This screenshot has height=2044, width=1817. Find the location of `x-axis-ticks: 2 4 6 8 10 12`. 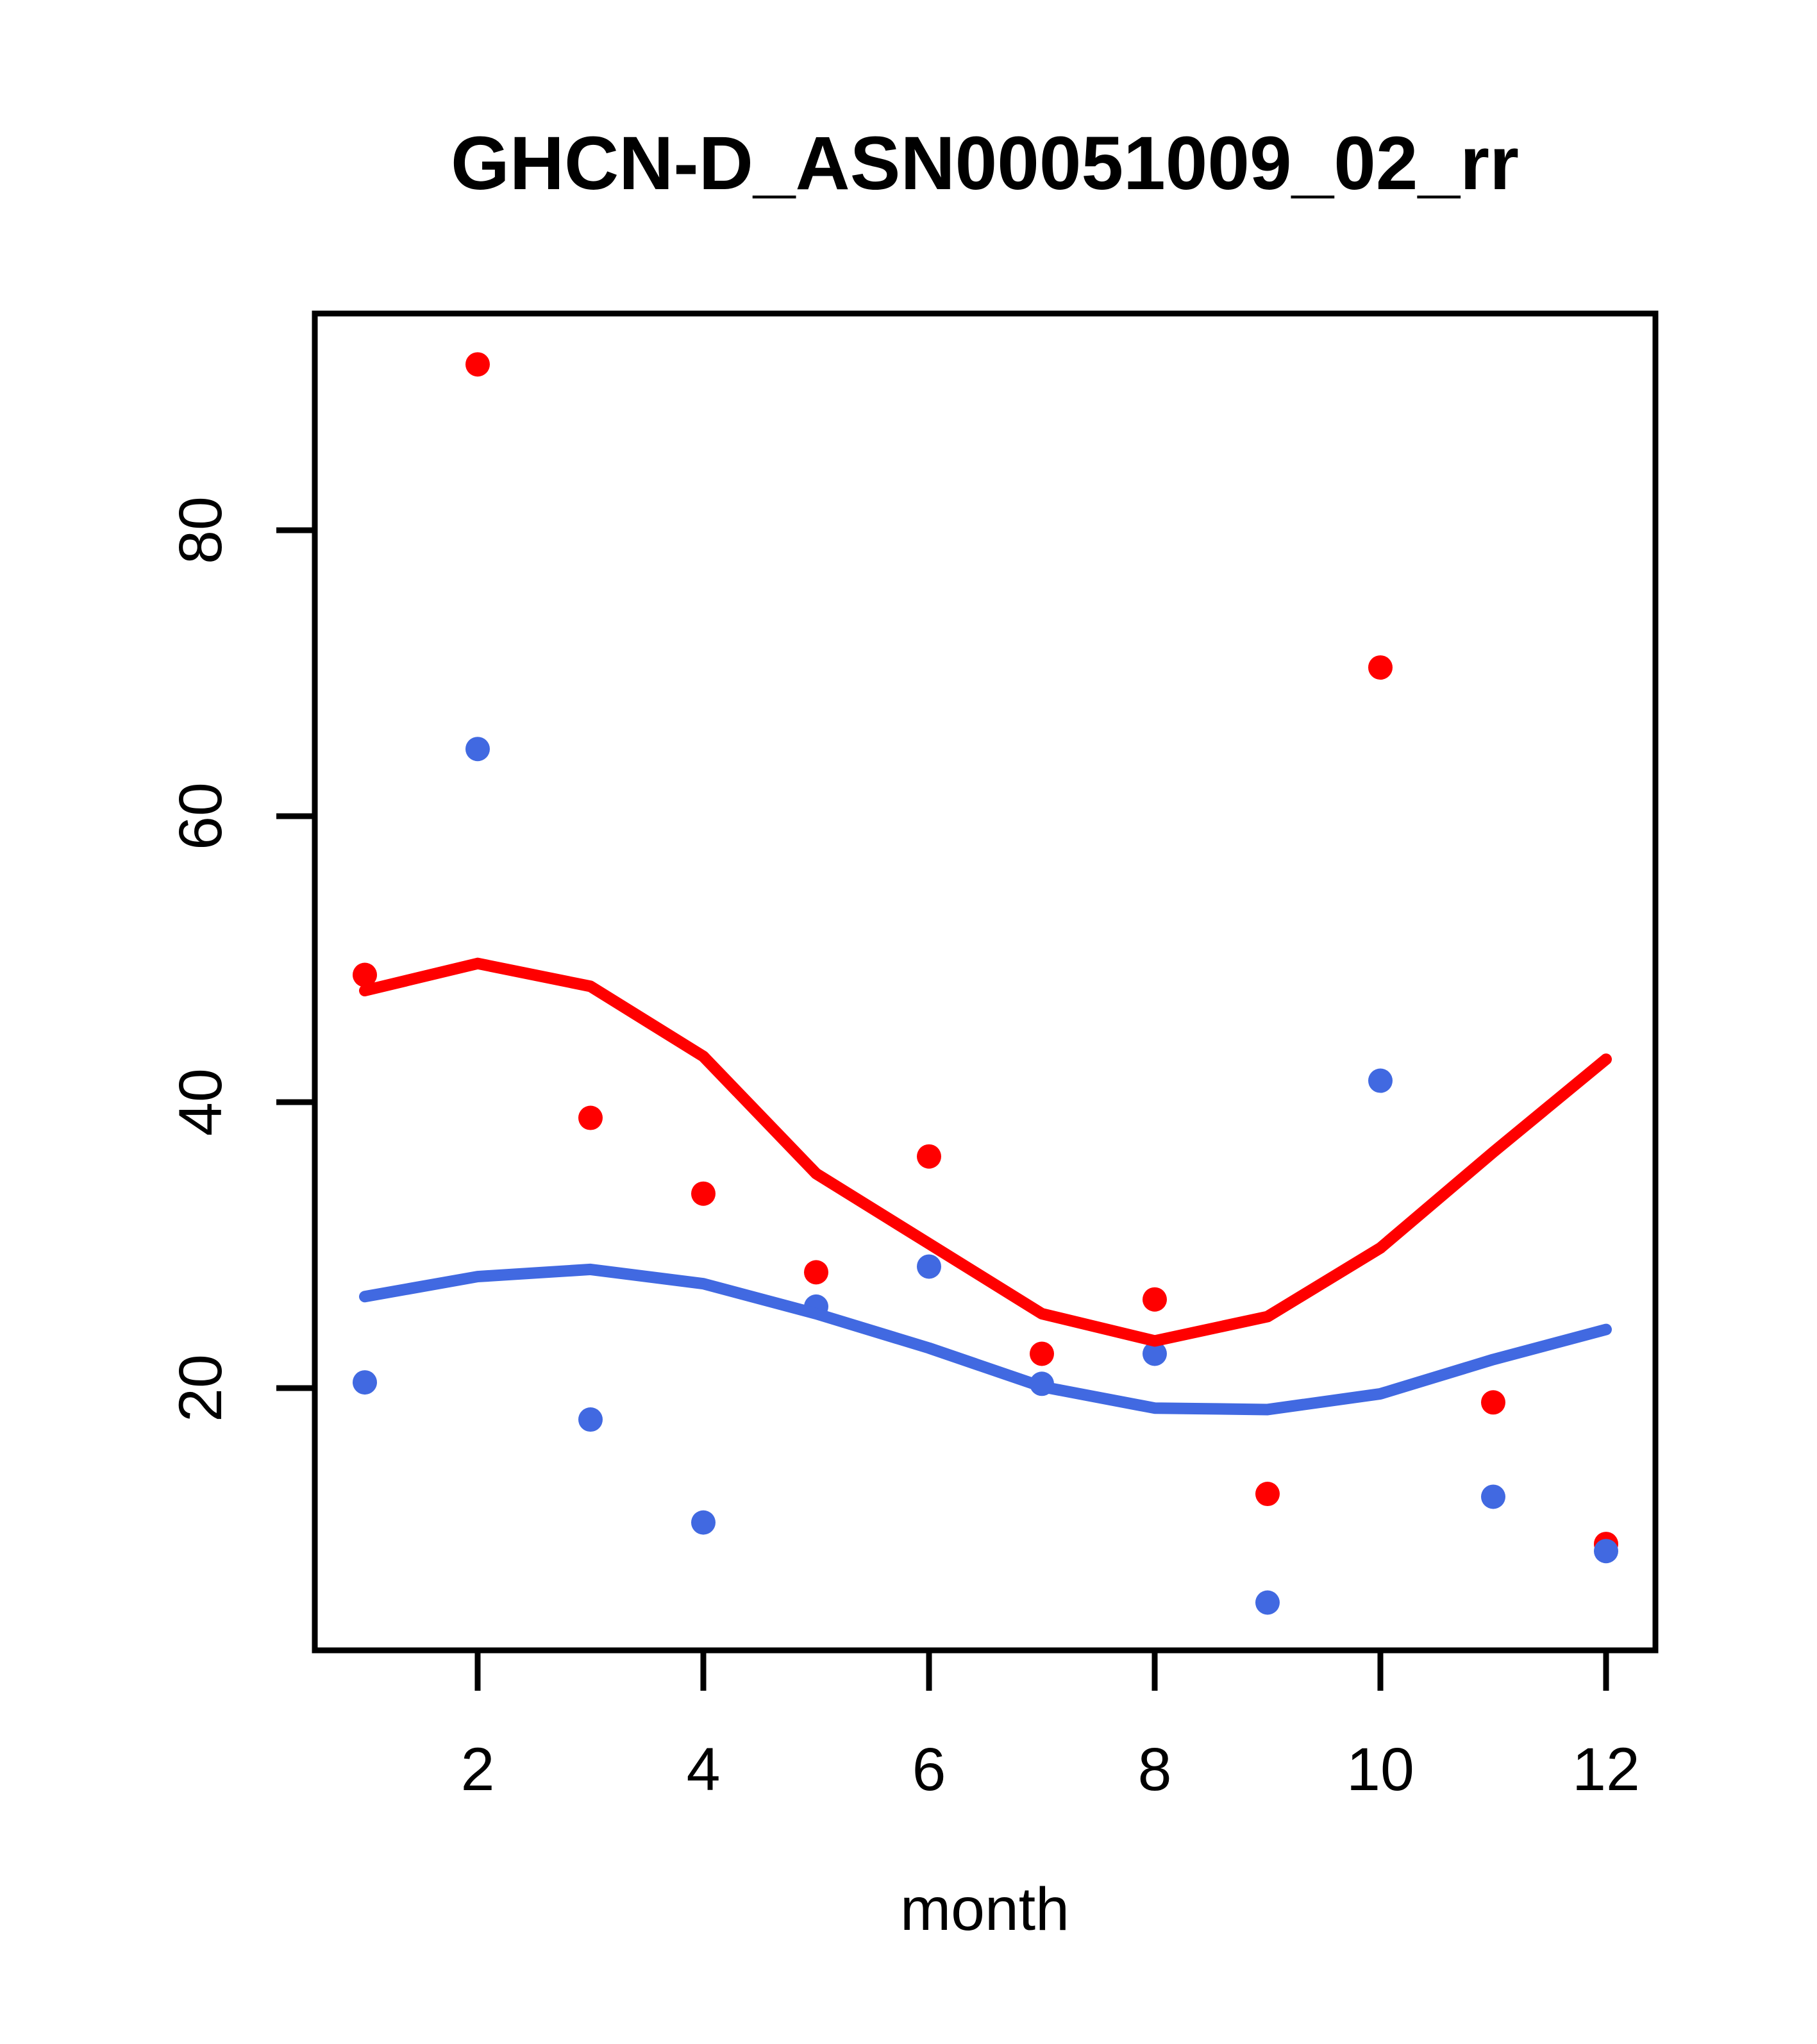

x-axis-ticks: 2 4 6 8 10 12 is located at coordinates (1050, 1727).